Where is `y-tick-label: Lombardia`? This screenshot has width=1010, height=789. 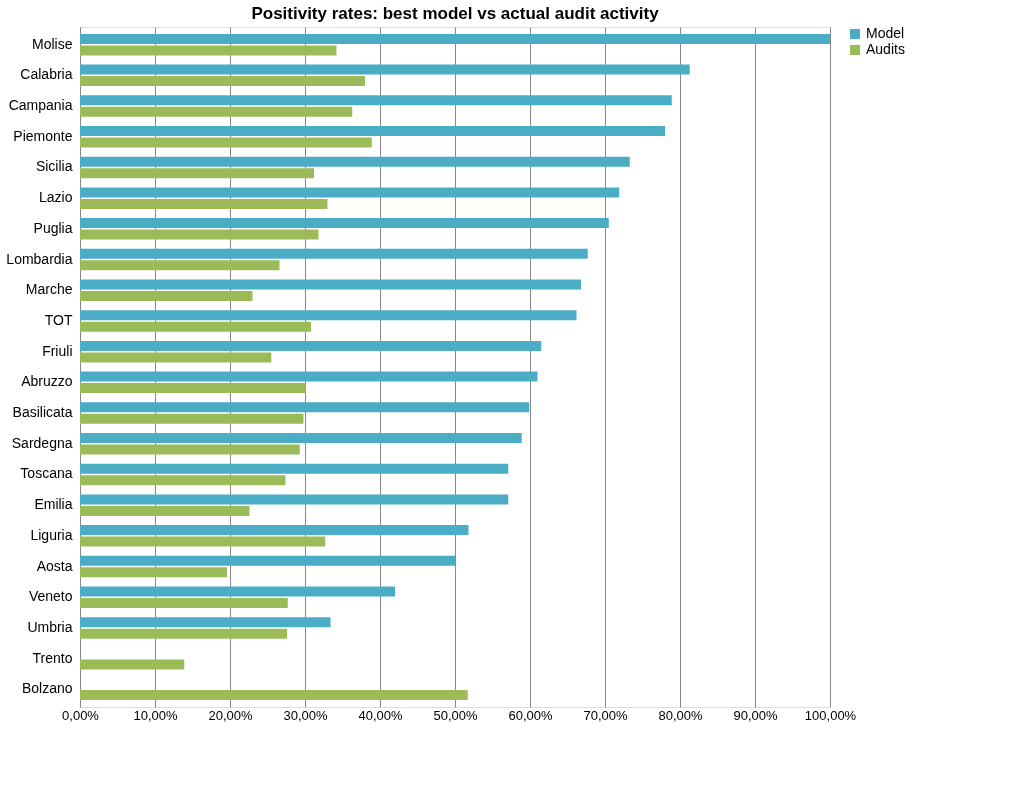
y-tick-label: Lombardia is located at coordinates (39, 258).